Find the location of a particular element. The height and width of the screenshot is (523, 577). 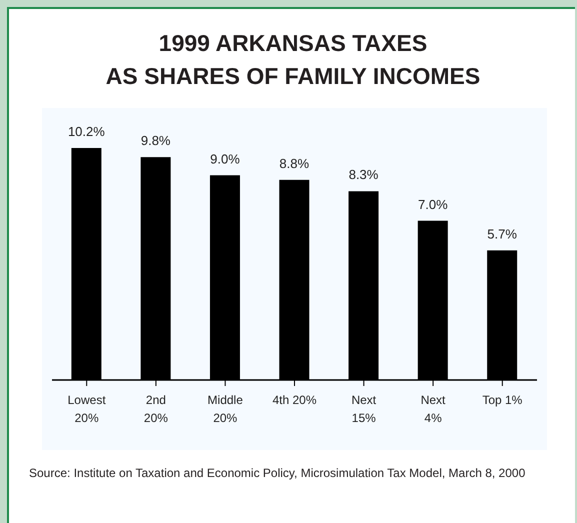

chart-title: 1999 ARKANSAS TAXES AS SHARES OF FAMILY INCOMES is located at coordinates (293, 60).